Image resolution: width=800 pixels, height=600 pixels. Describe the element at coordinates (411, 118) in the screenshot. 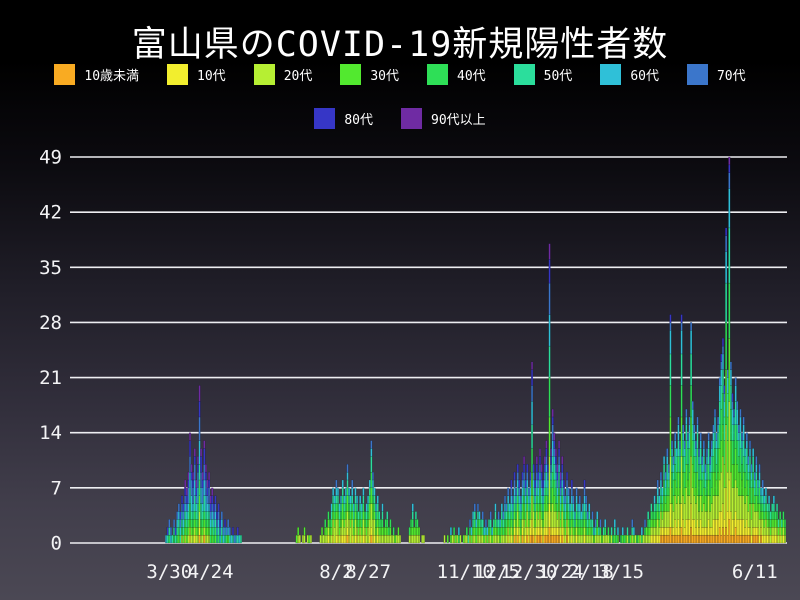

I see `legend-swatch-90plus` at that location.